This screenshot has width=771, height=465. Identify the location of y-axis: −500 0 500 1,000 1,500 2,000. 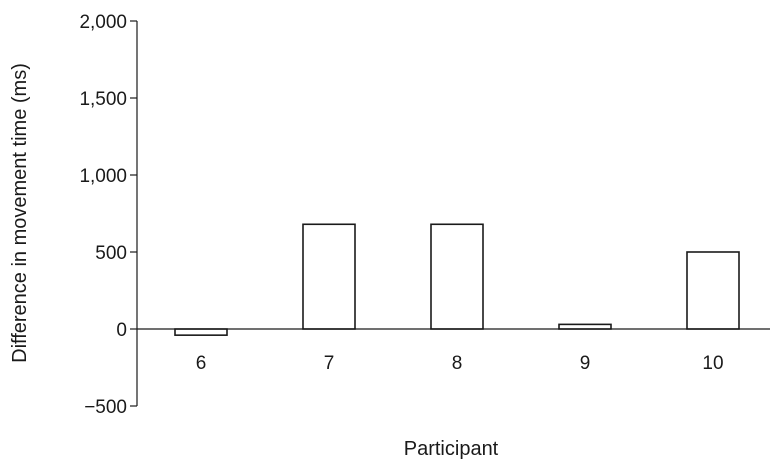
(108, 215).